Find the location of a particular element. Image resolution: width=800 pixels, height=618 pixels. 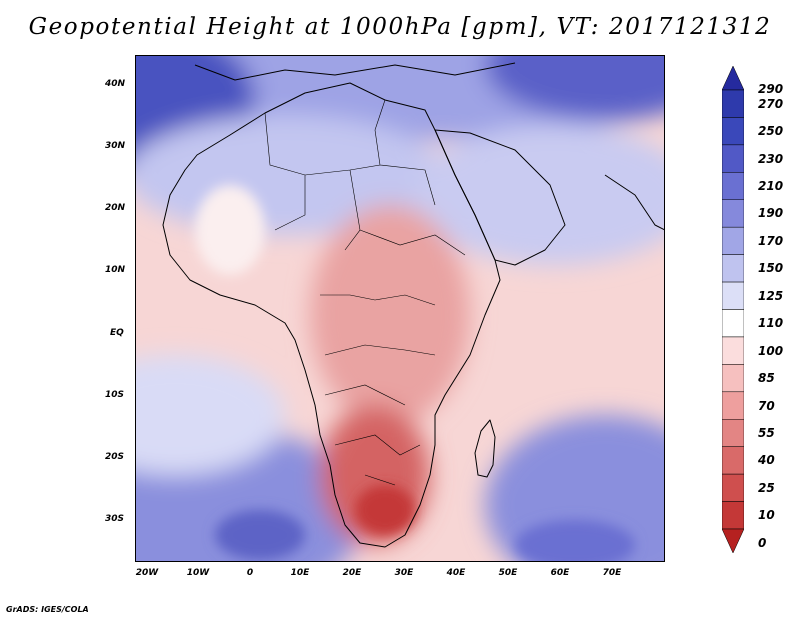

lon-label-20e: 20E is located at coordinates (352, 573).